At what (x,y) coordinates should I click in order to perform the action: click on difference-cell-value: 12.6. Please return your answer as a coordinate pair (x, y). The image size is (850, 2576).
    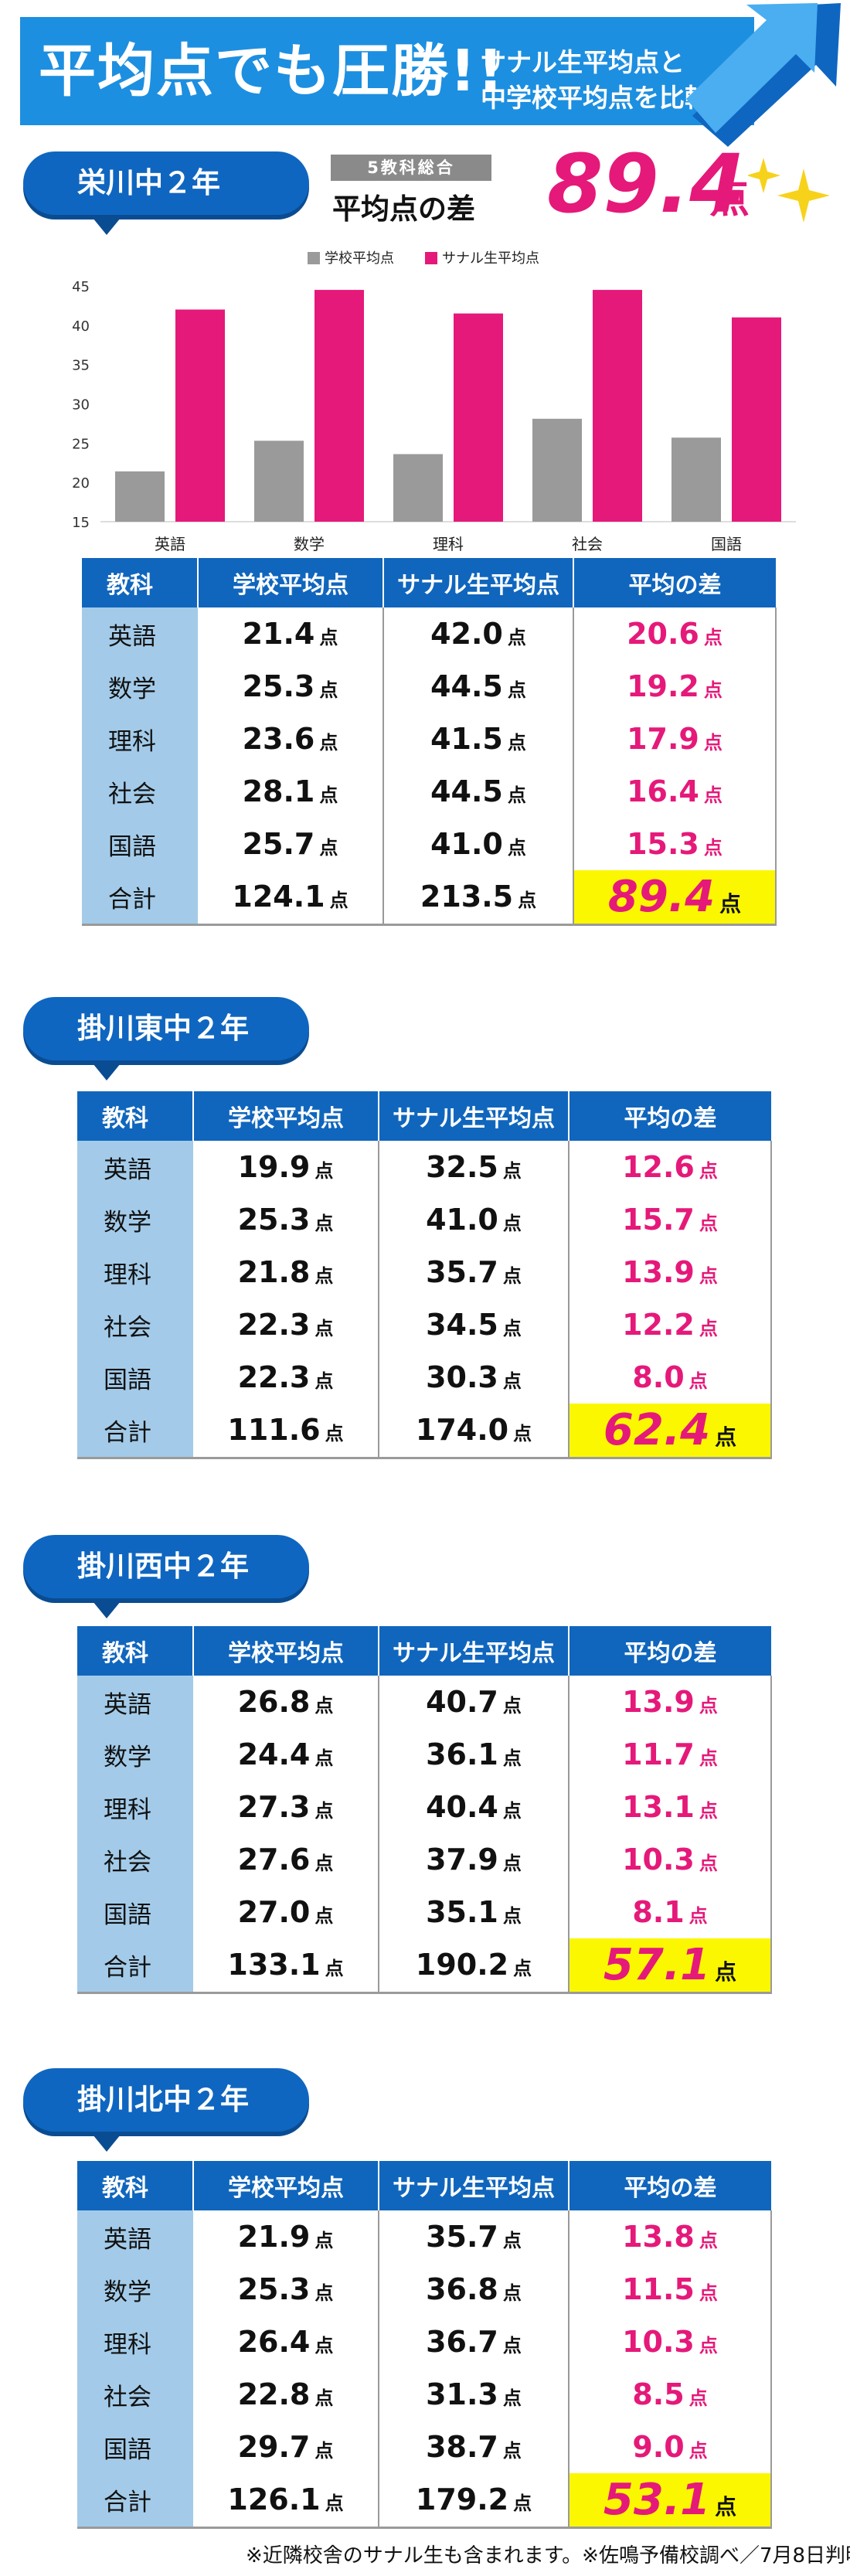
    Looking at the image, I should click on (658, 1167).